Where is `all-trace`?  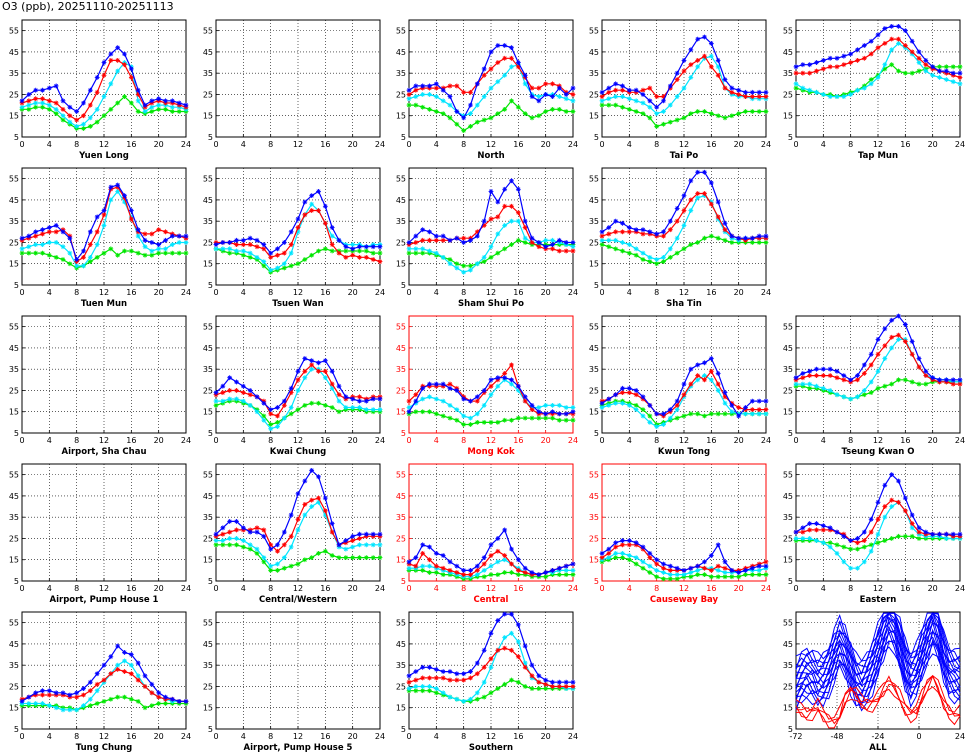 all-trace is located at coordinates (878, 697).